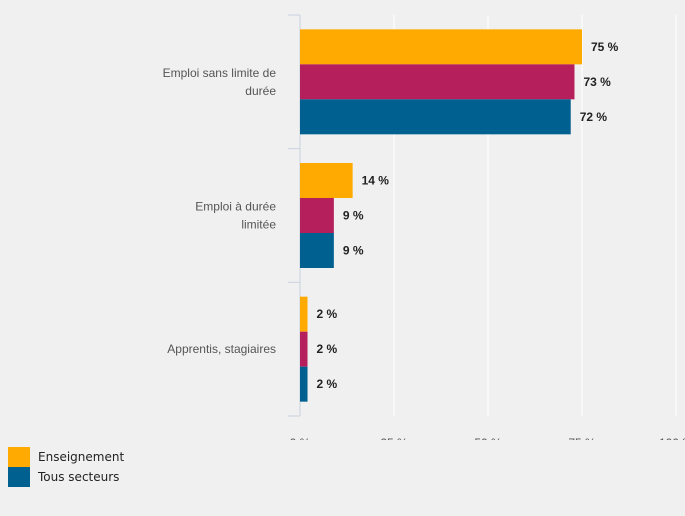  I want to click on data-label: 73 %, so click(597, 82).